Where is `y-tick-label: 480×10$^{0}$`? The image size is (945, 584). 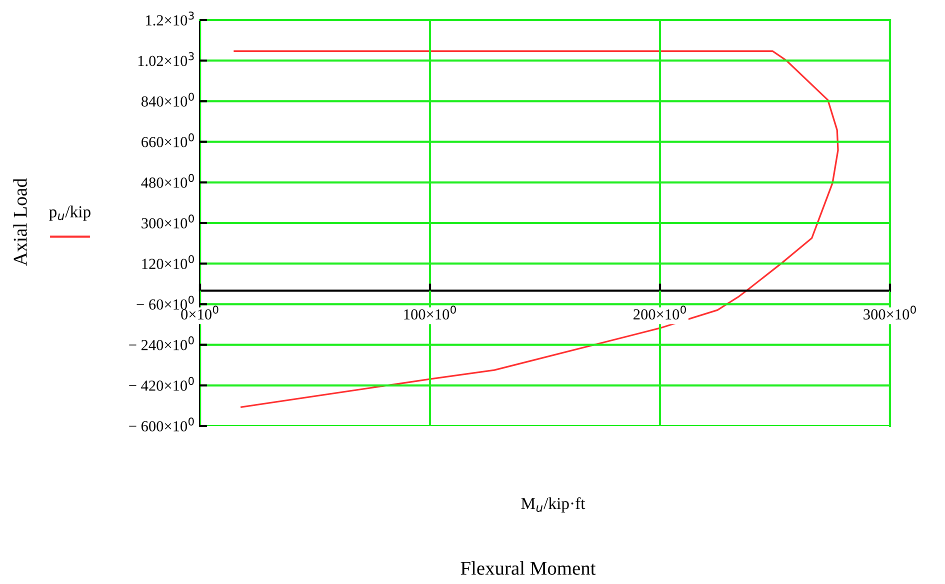 y-tick-label: 480×10$^{0}$ is located at coordinates (167, 181).